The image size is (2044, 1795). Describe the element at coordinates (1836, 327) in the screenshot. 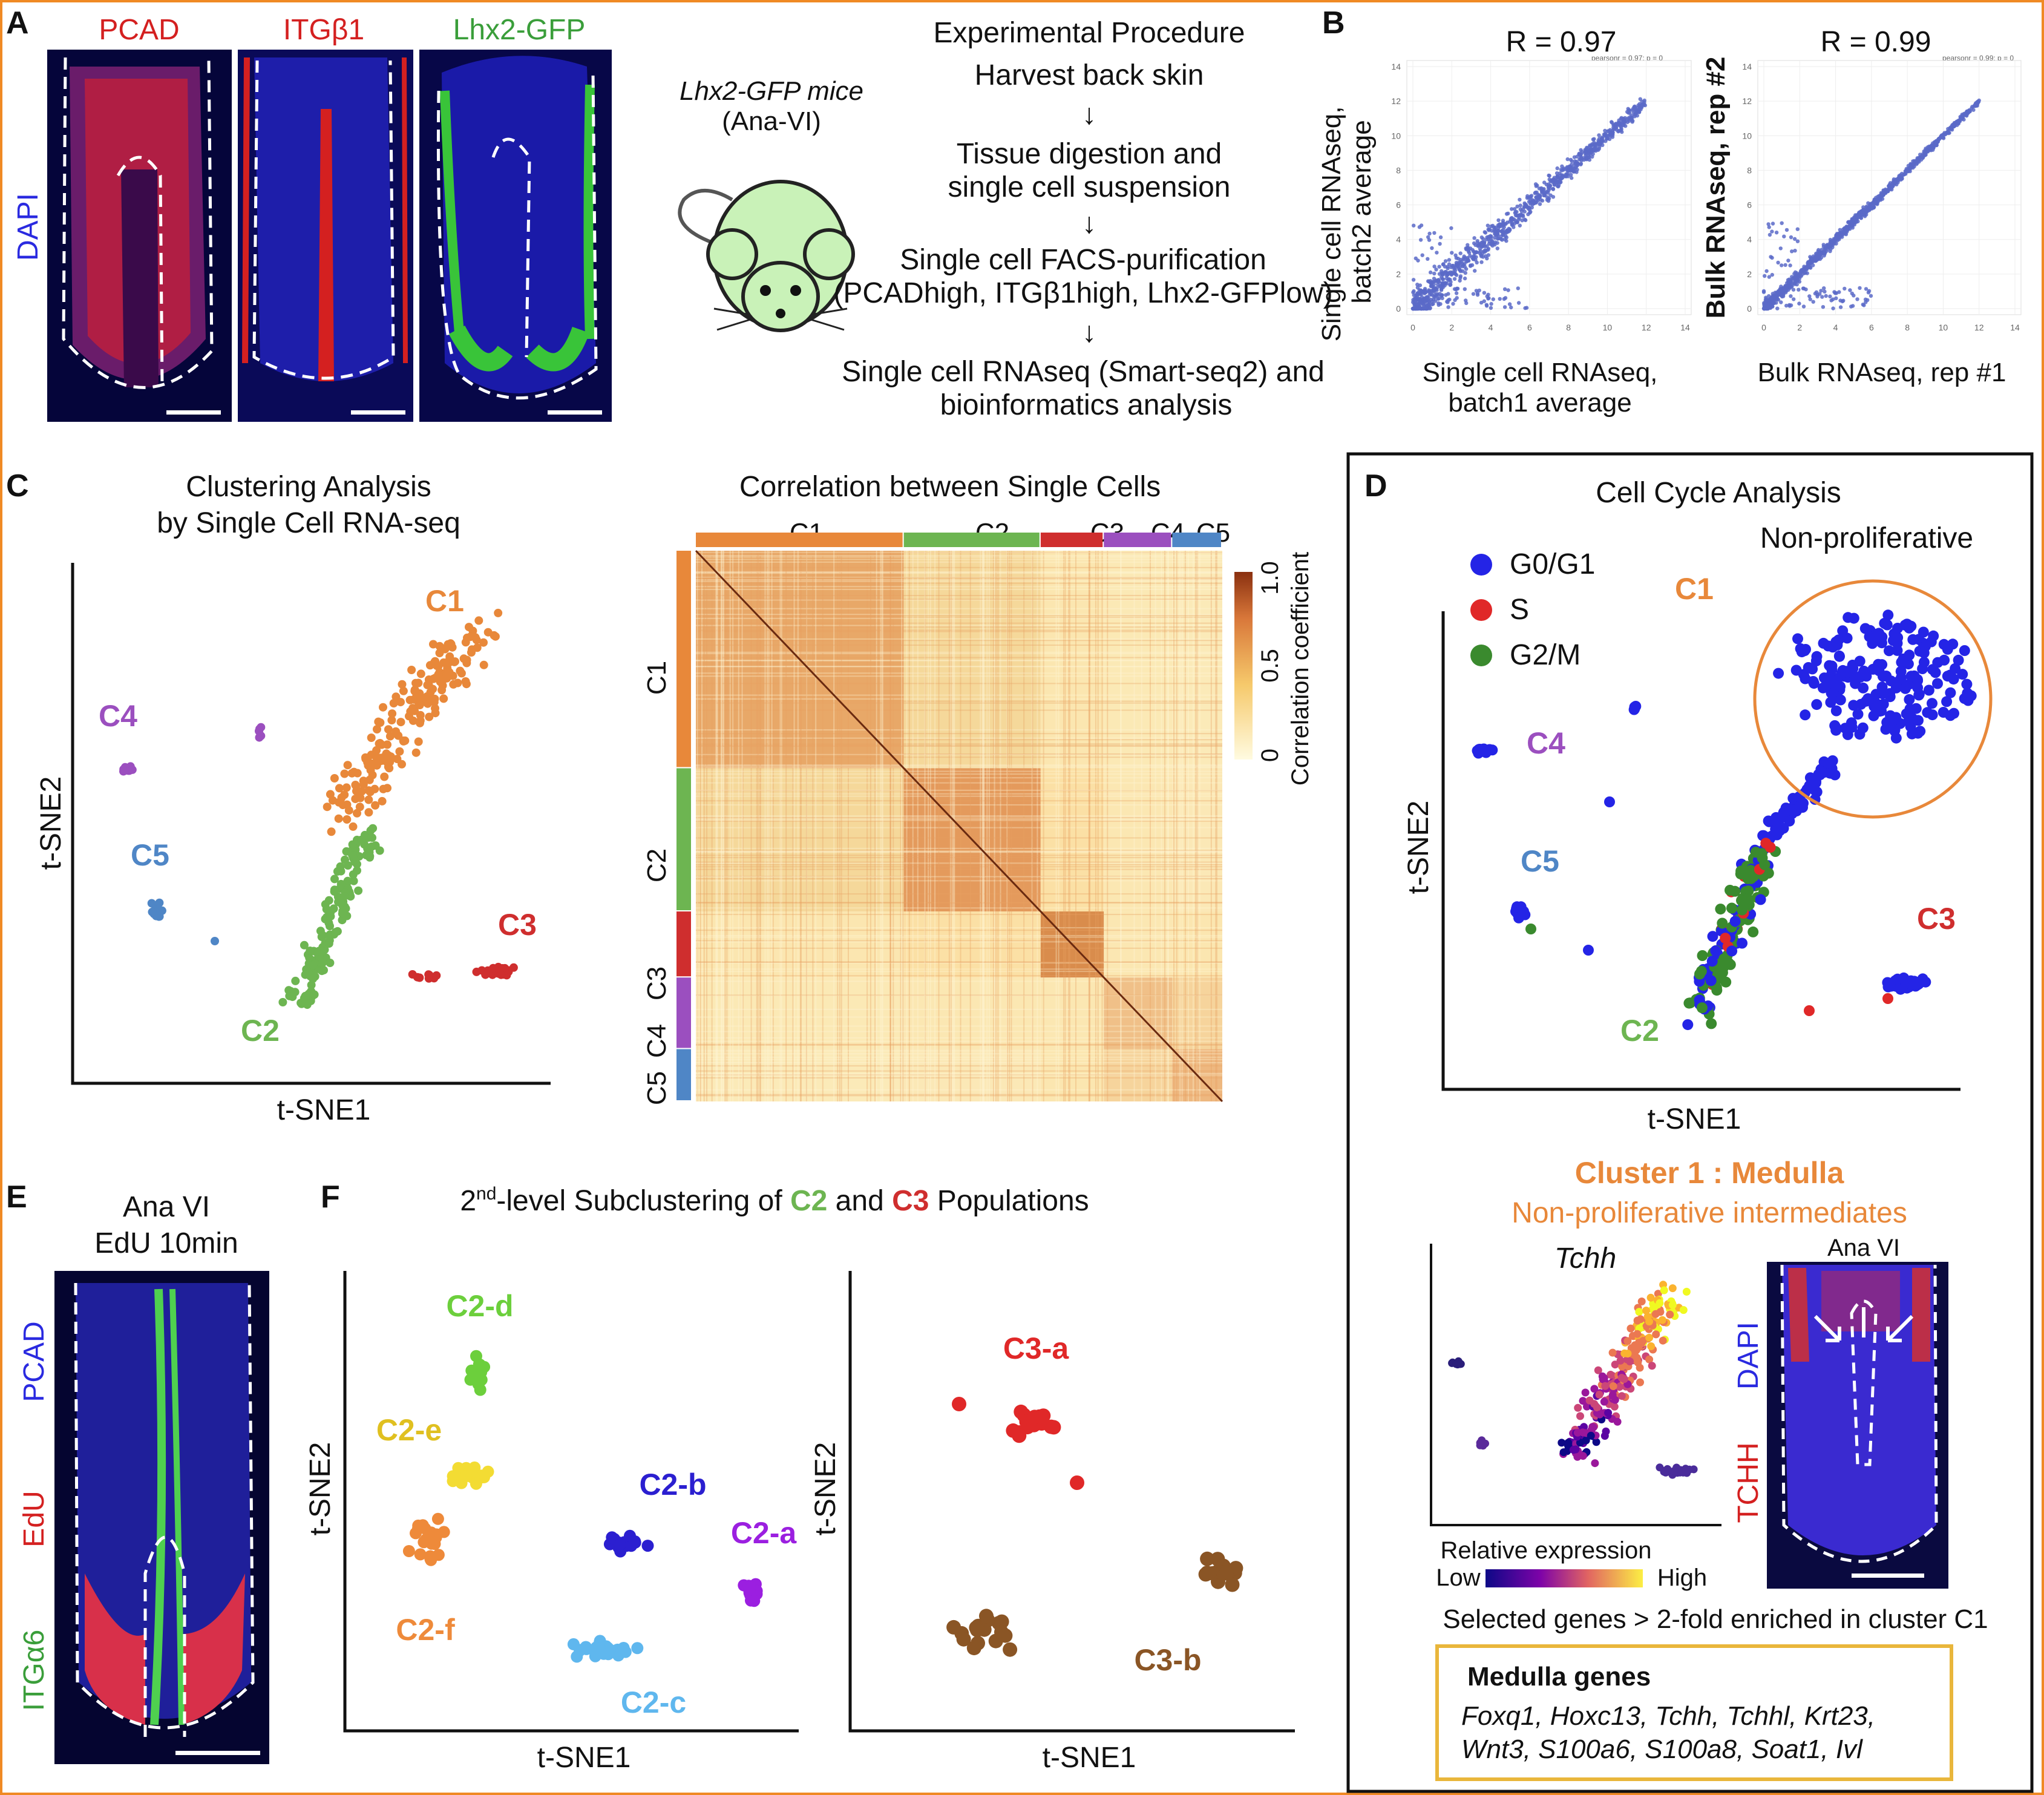

I see `tick-label: 4` at that location.